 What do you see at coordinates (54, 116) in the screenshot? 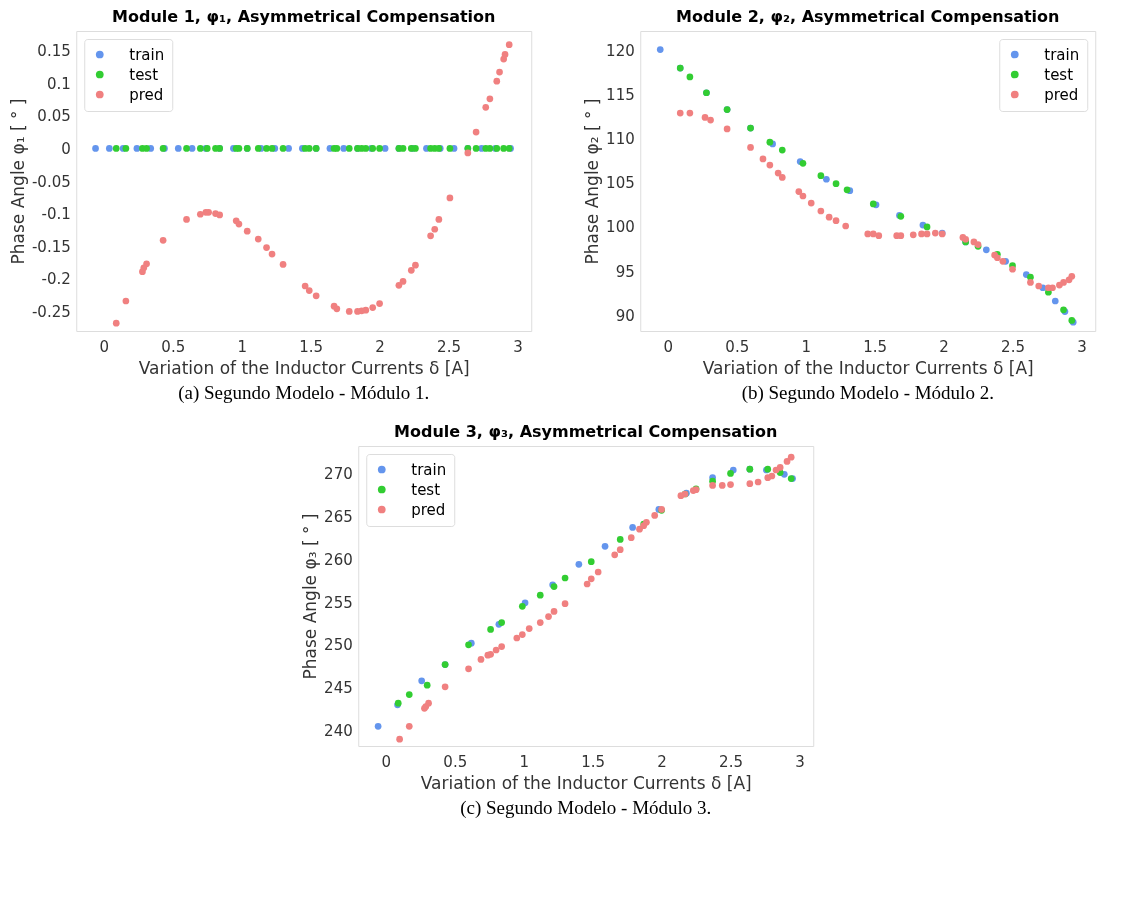
I see `y-tick-label: 0.05` at bounding box center [54, 116].